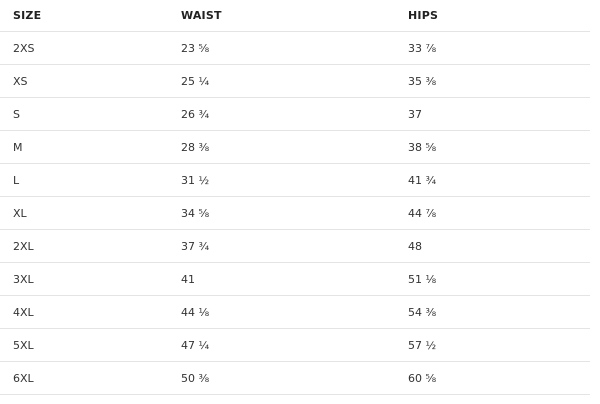  I want to click on header-row: SIZE WAIST HIPS, so click(295, 16).